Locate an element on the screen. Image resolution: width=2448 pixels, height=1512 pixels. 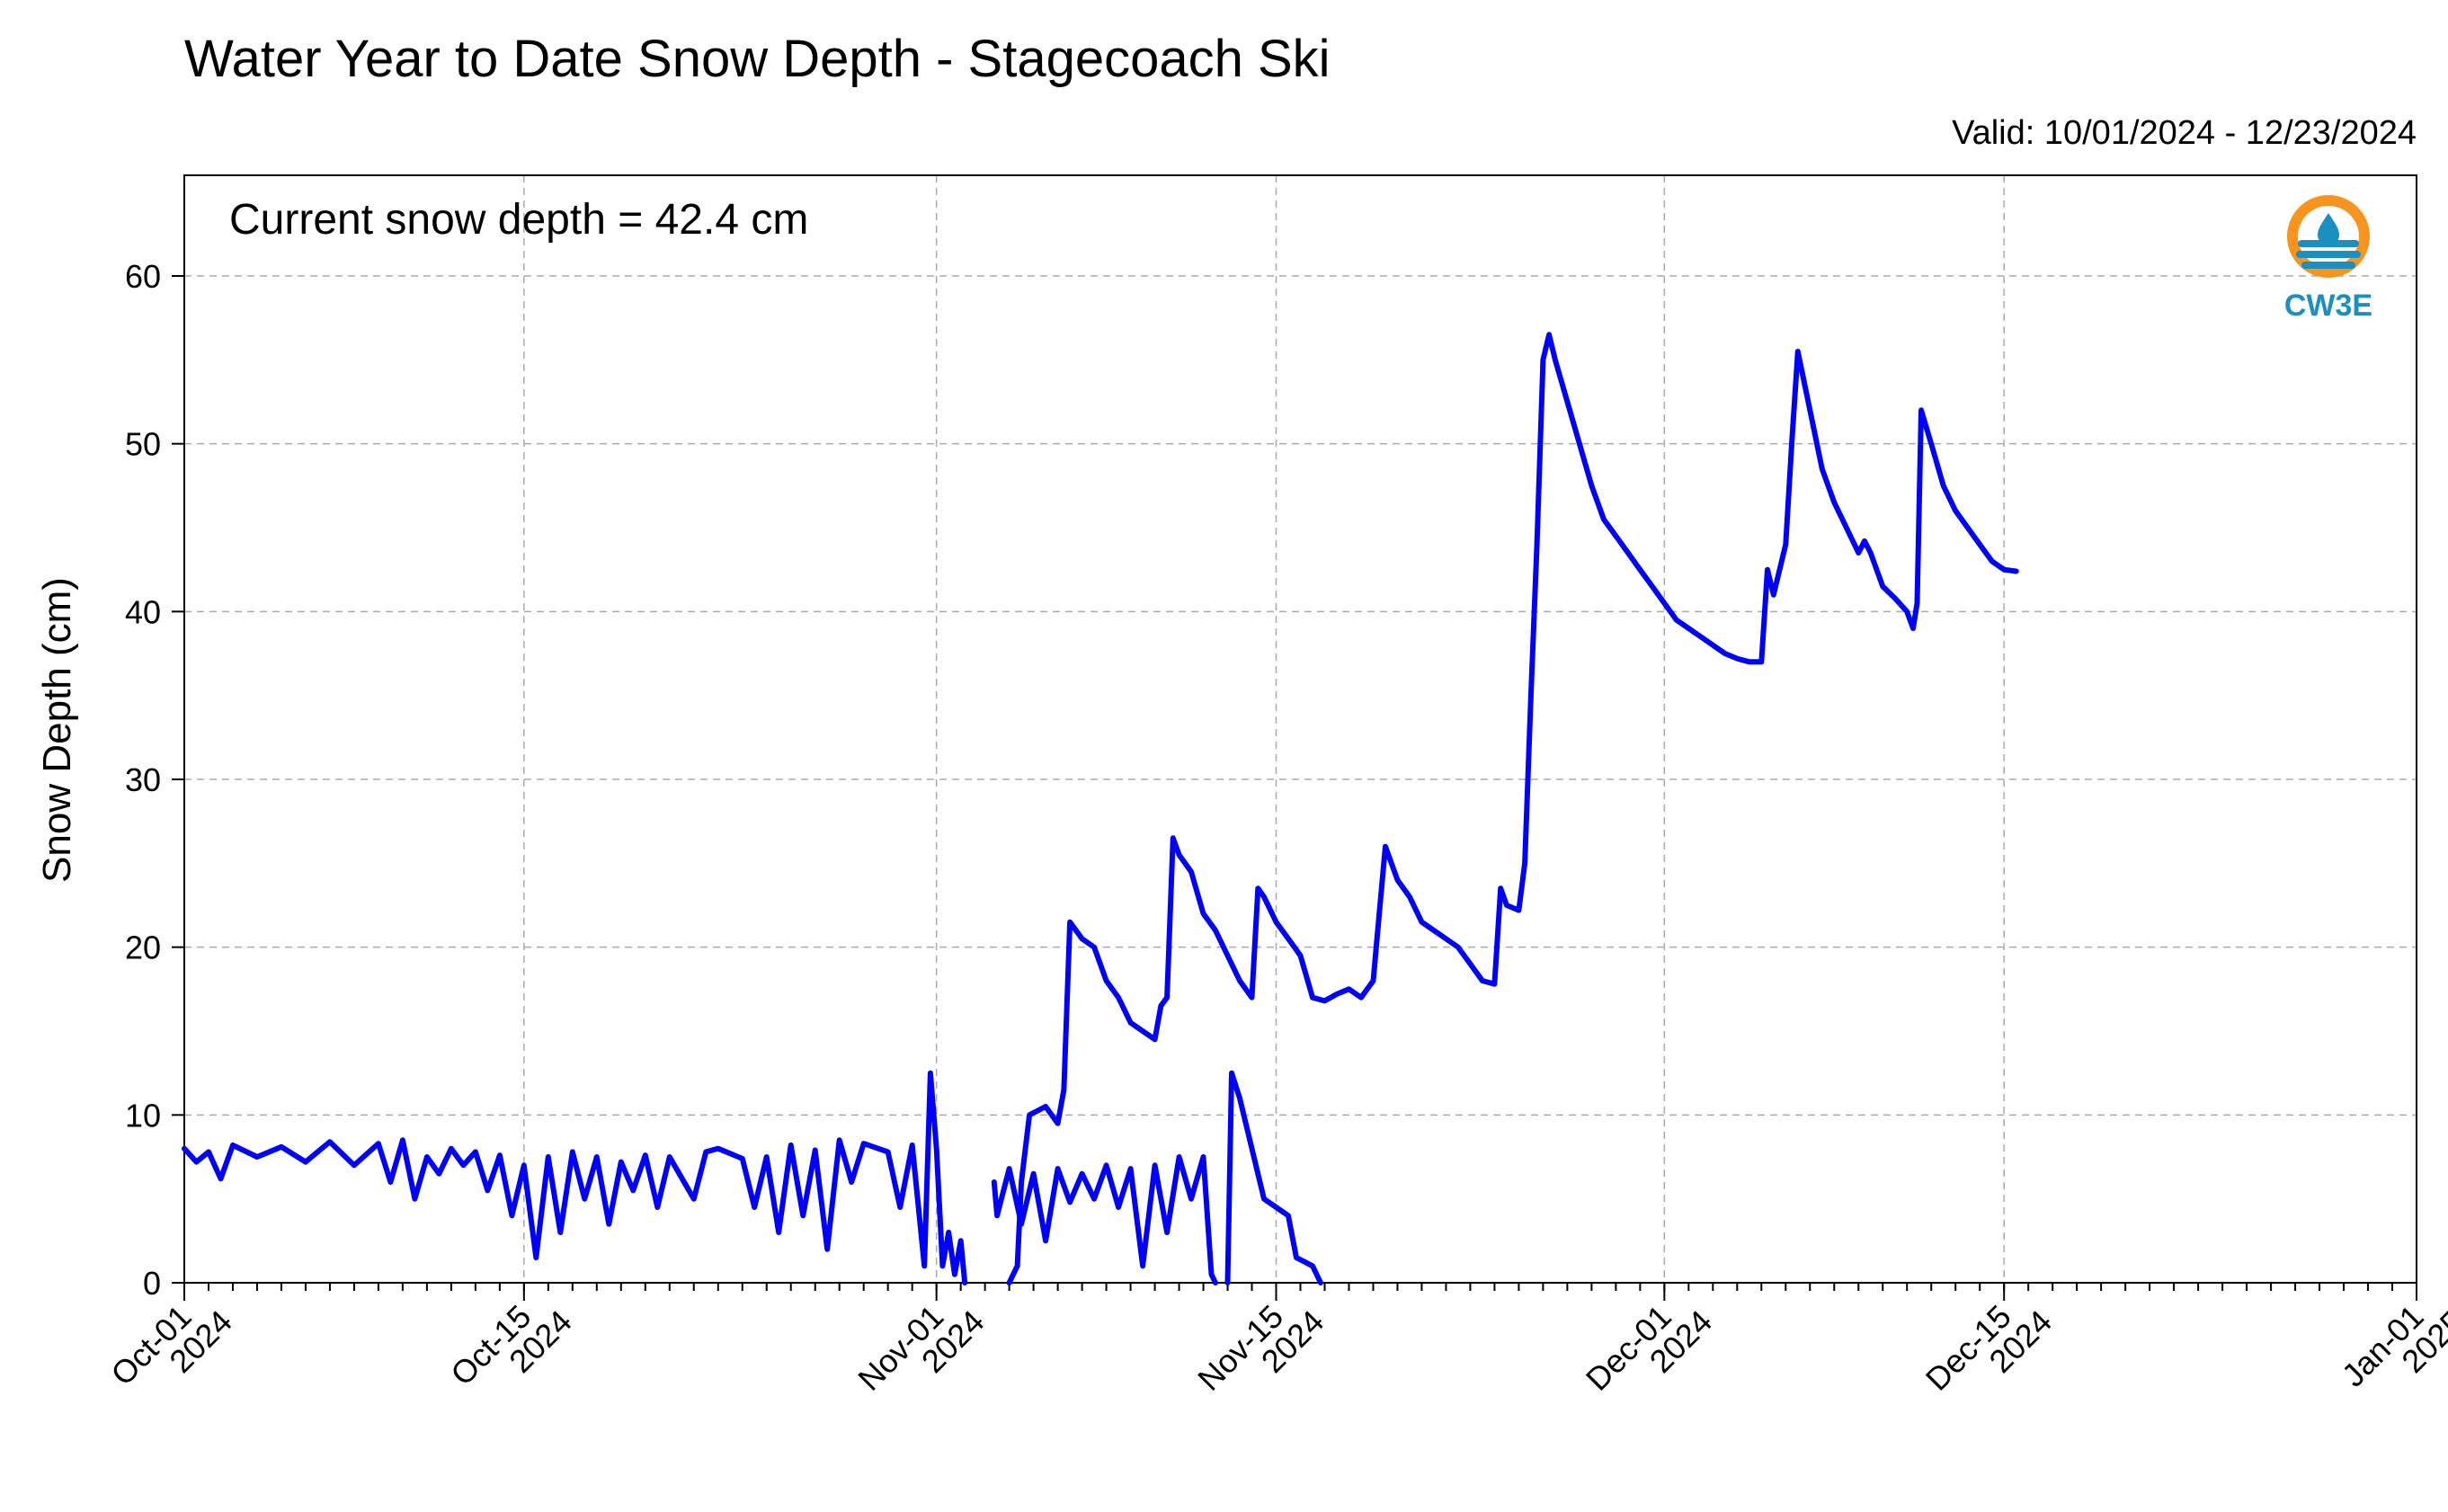
y-tick-label: 0 is located at coordinates (152, 1283).